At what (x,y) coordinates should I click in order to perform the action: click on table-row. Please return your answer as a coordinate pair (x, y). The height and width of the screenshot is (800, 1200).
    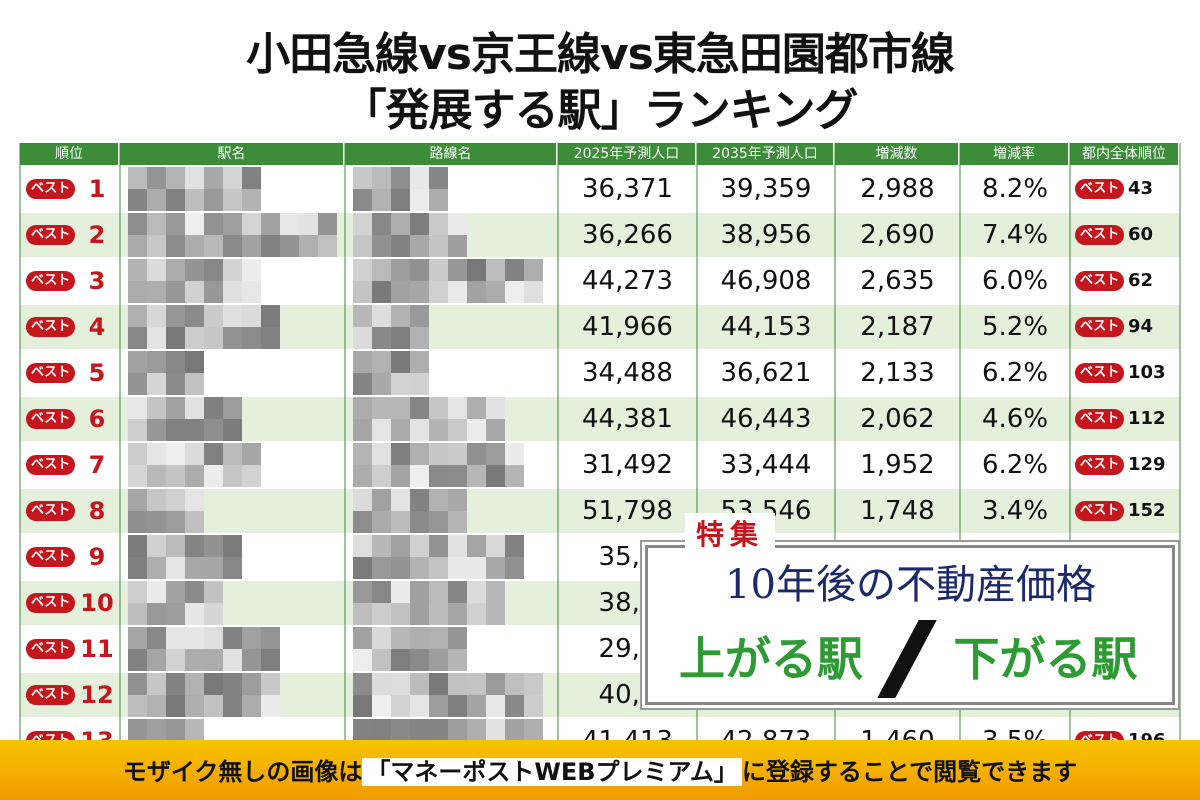
    Looking at the image, I should click on (600, 511).